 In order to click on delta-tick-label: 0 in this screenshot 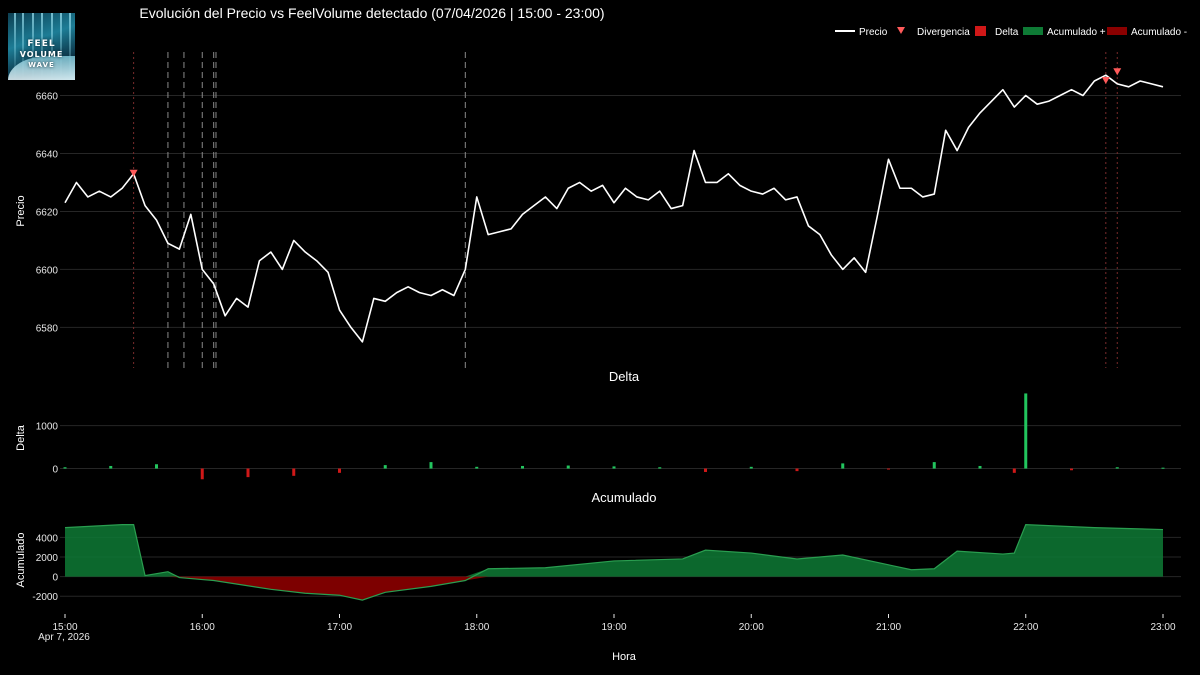, I will do `click(55, 470)`.